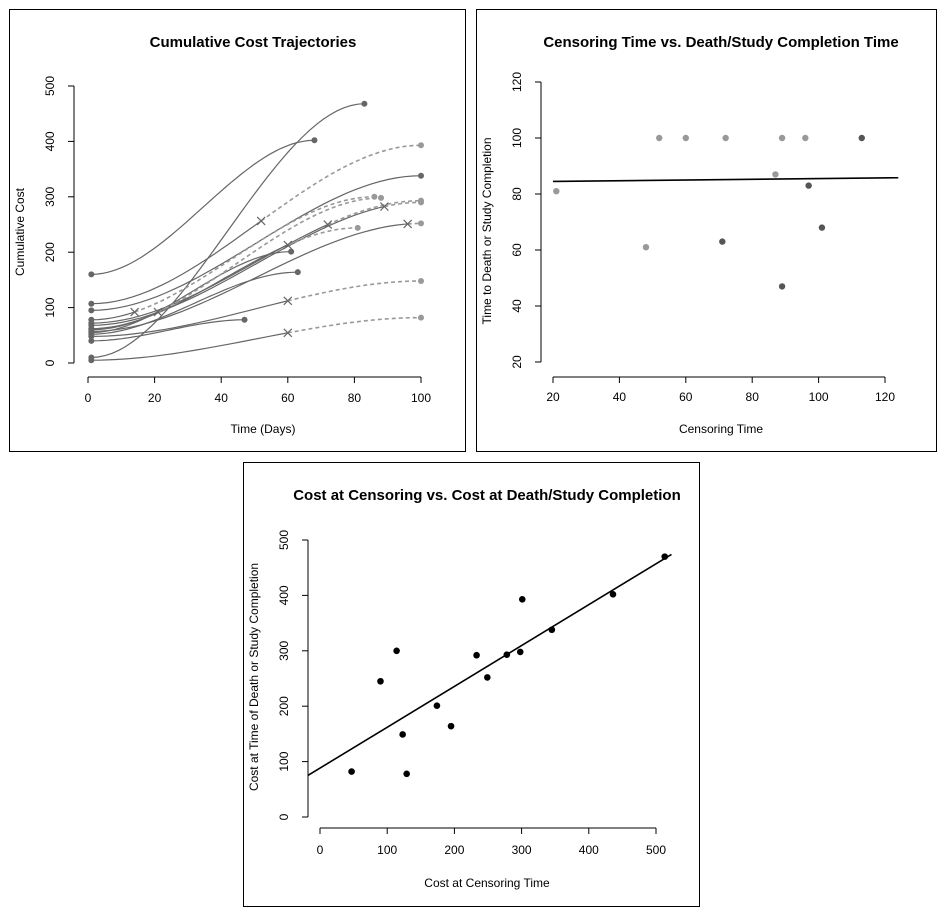 This screenshot has width=946, height=916. I want to click on x-tick-label: 300, so click(522, 850).